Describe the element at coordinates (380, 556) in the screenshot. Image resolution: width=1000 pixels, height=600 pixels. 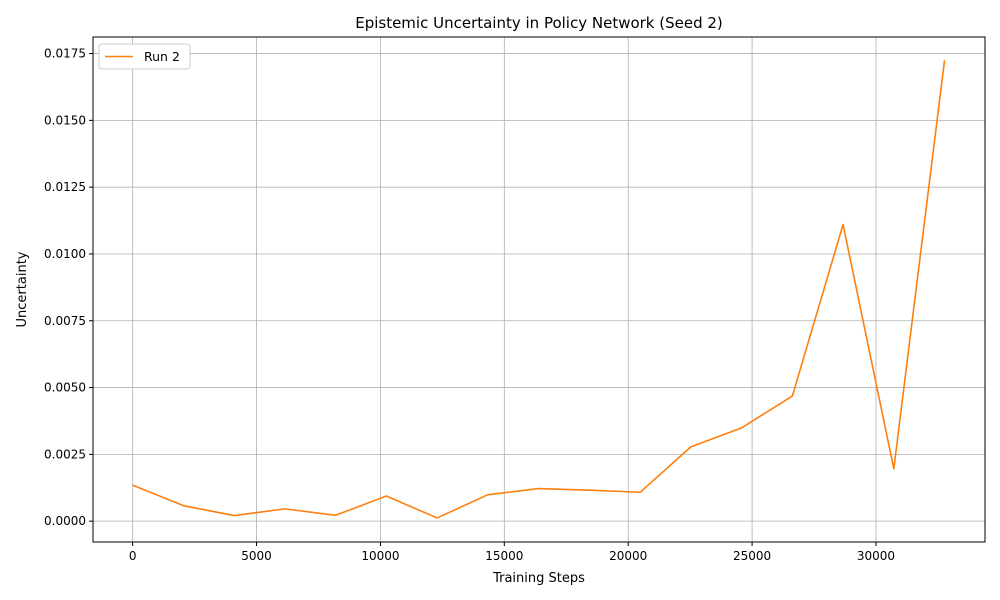
I see `x-tick-label: 10000` at that location.